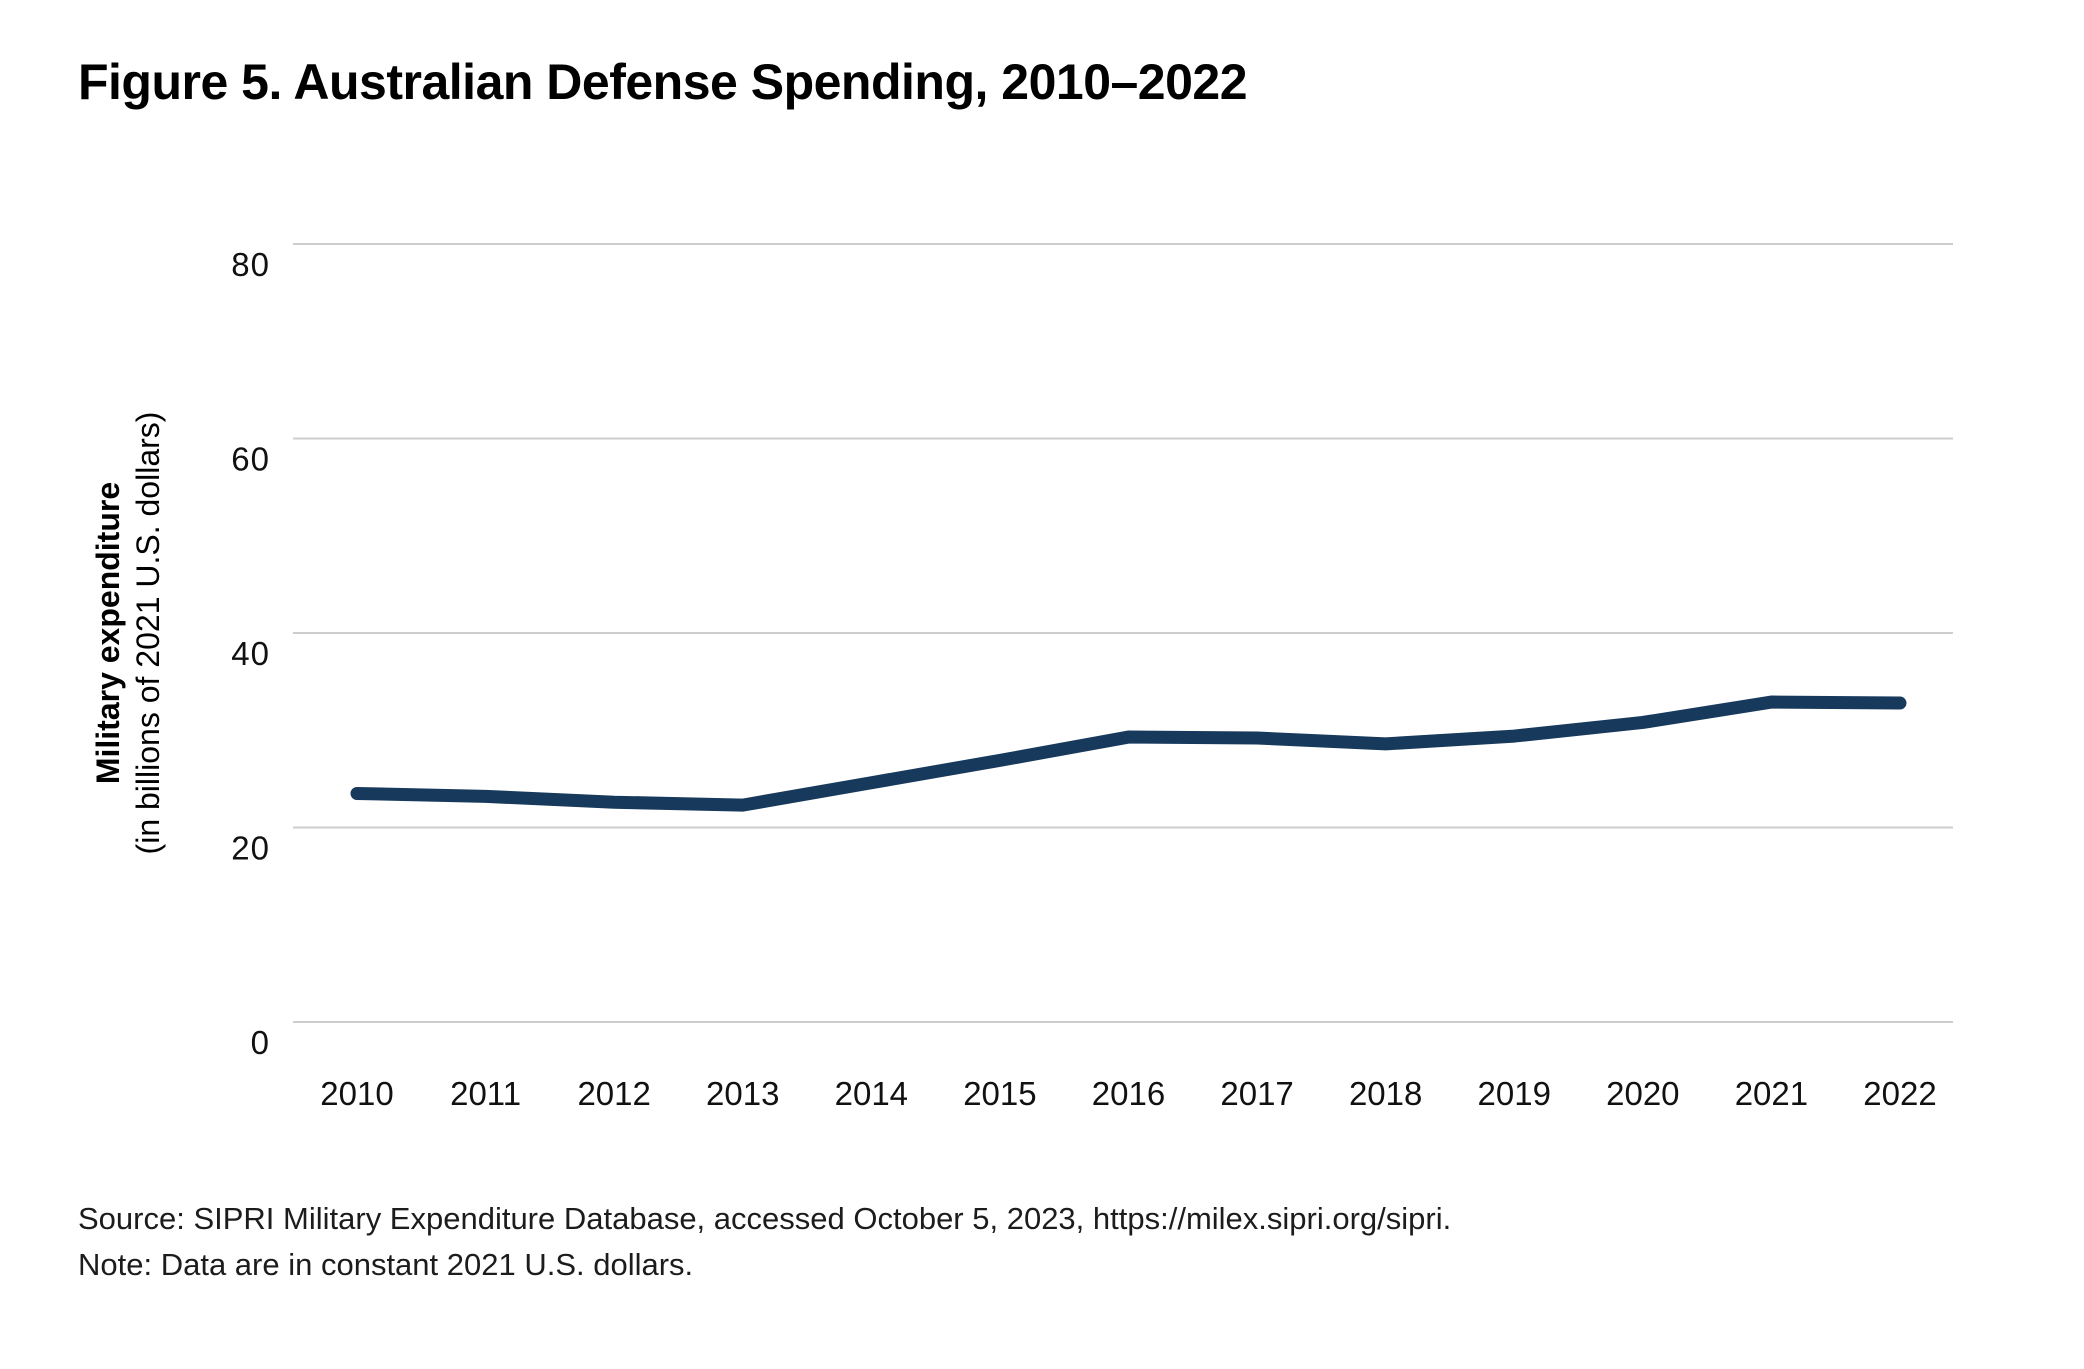  What do you see at coordinates (871, 1093) in the screenshot?
I see `x-tick-label: 2014` at bounding box center [871, 1093].